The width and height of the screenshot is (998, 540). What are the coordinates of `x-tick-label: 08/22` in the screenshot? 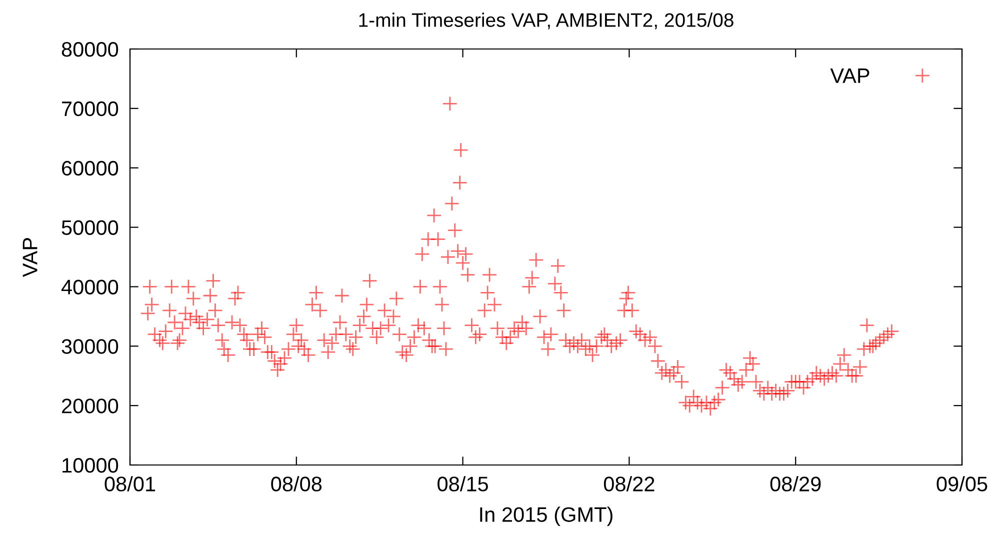 It's located at (629, 484).